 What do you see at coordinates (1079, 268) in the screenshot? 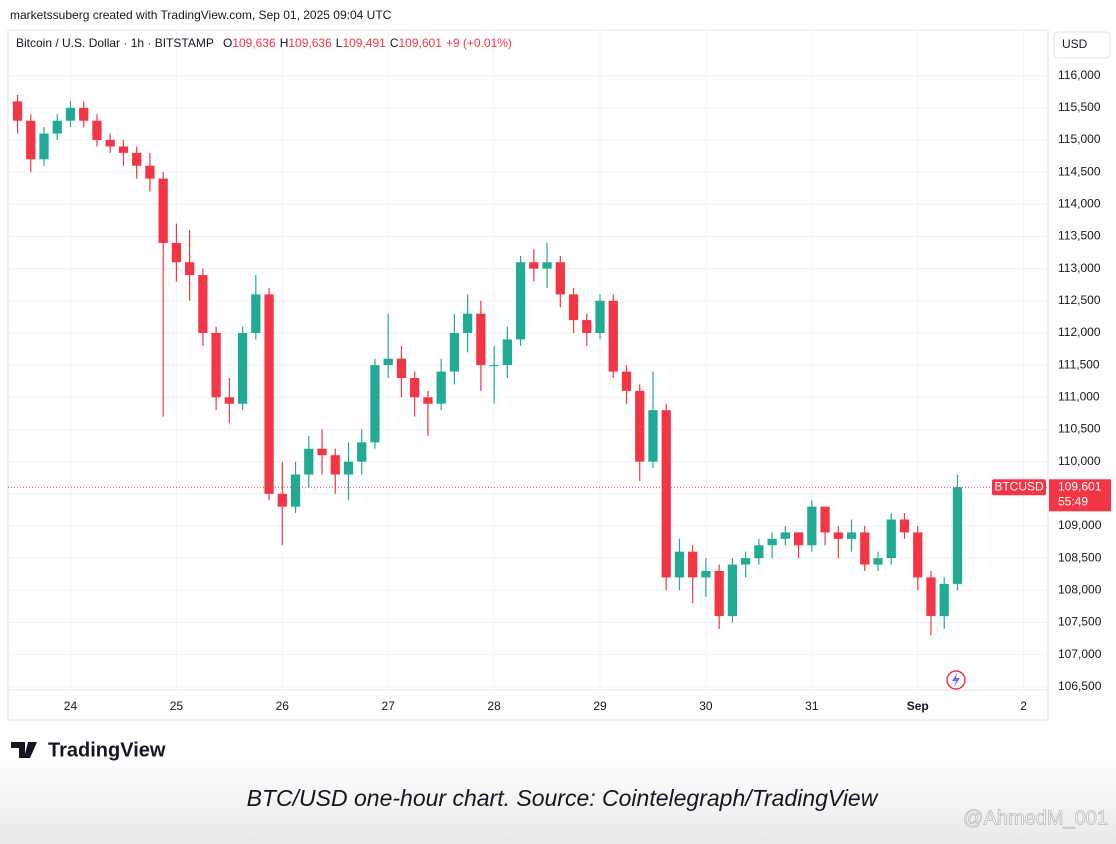
I see `y-tick-label: 113,000` at bounding box center [1079, 268].